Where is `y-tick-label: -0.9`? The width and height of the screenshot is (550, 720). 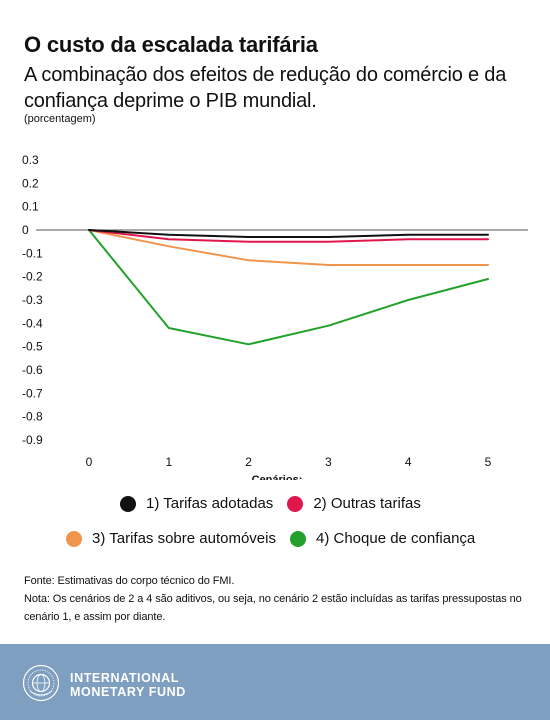
y-tick-label: -0.9 is located at coordinates (32, 440).